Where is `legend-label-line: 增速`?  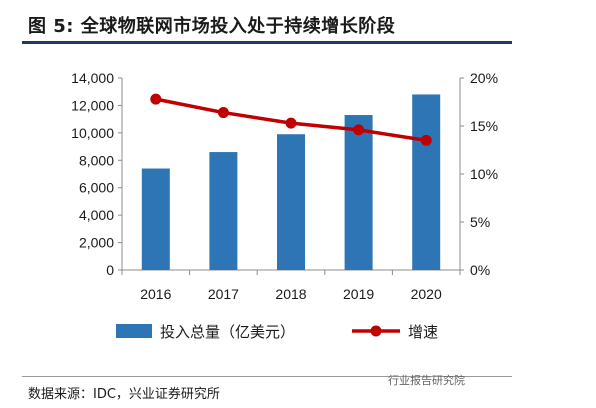 legend-label-line: 增速 is located at coordinates (423, 332).